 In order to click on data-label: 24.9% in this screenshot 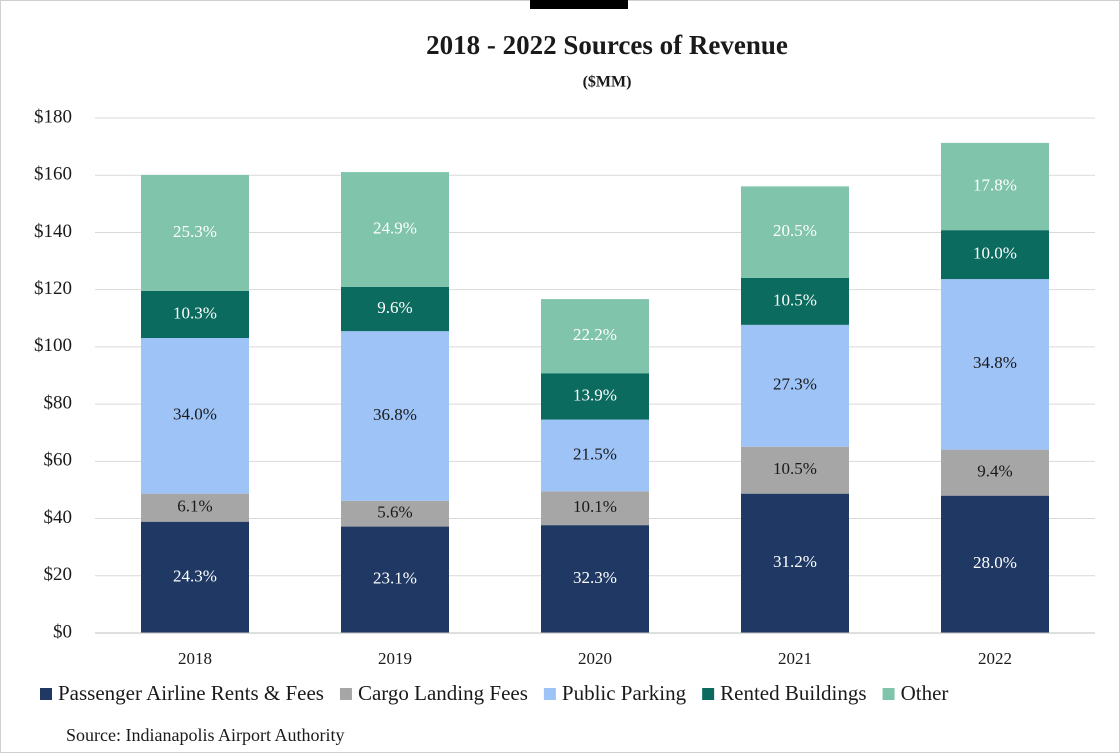, I will do `click(395, 227)`.